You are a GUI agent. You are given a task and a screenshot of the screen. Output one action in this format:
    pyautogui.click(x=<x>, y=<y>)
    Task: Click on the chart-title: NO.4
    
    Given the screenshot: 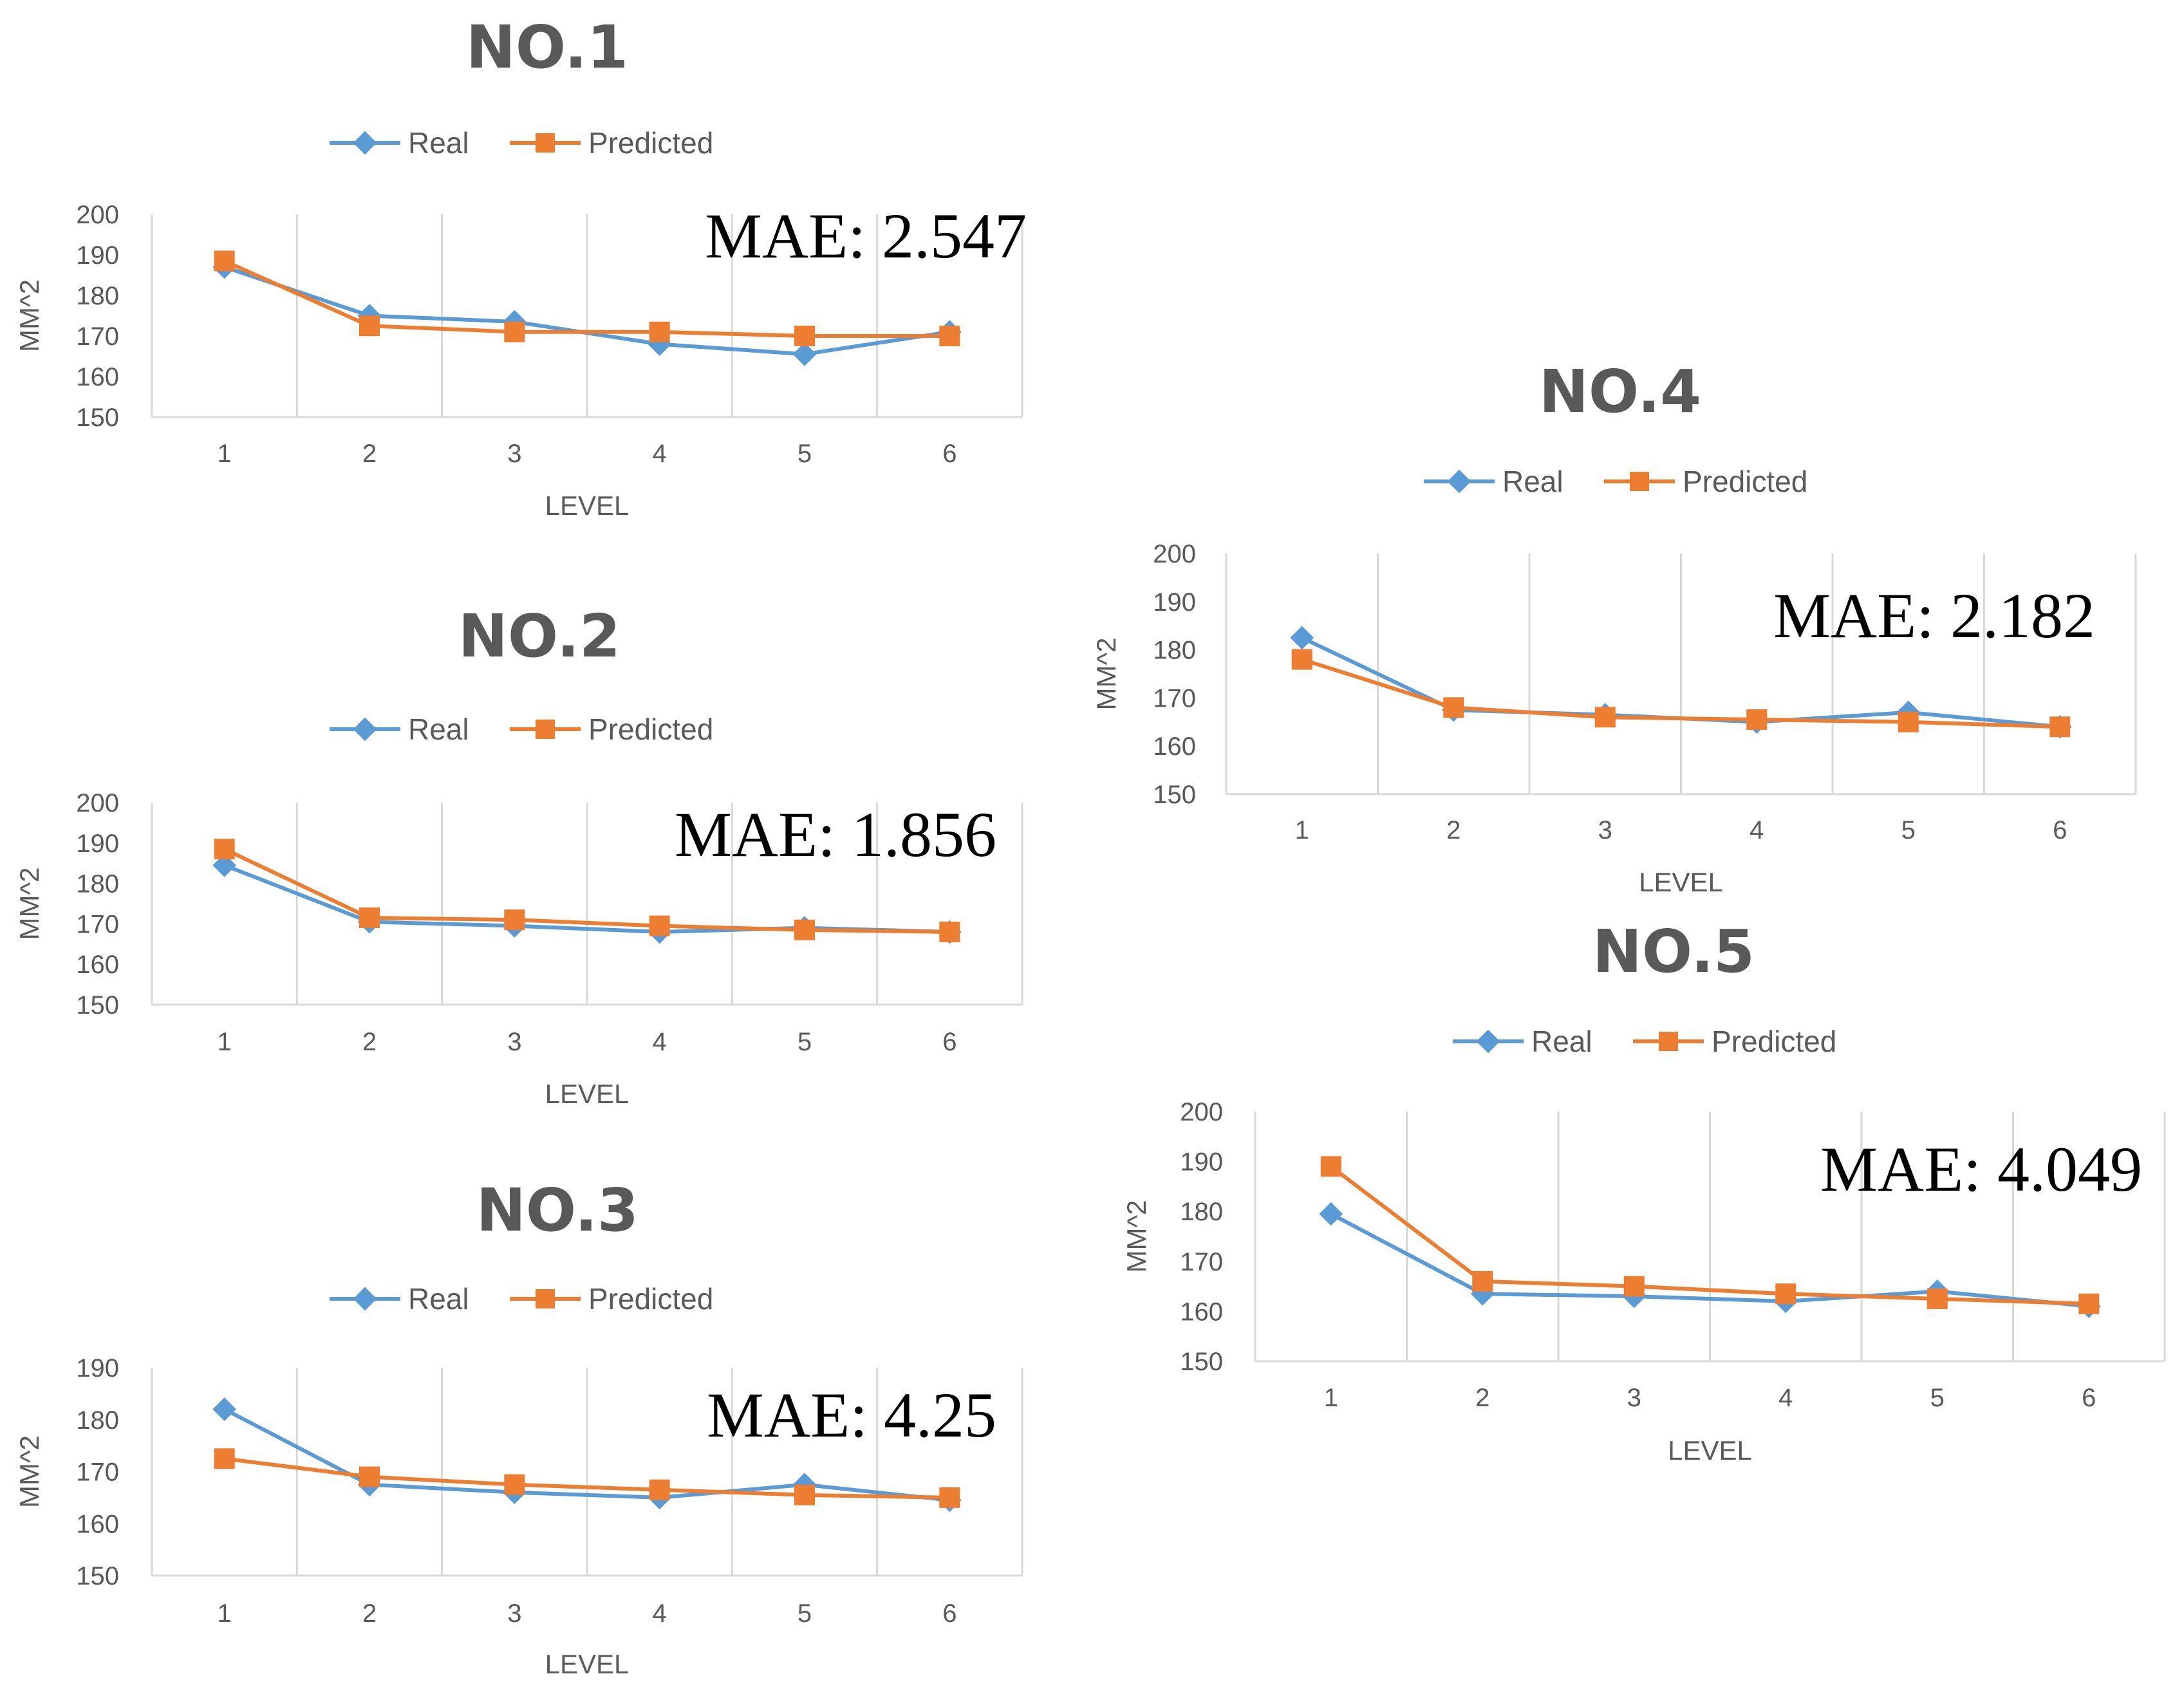 What is the action you would take?
    pyautogui.click(x=1620, y=391)
    